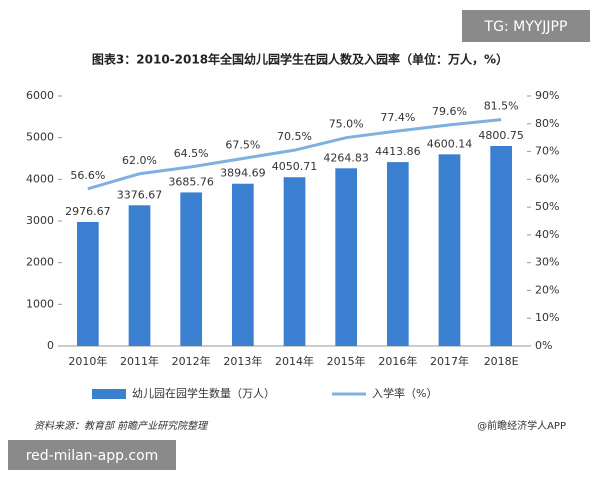  Describe the element at coordinates (242, 361) in the screenshot. I see `x-tick-label: 2013年` at that location.